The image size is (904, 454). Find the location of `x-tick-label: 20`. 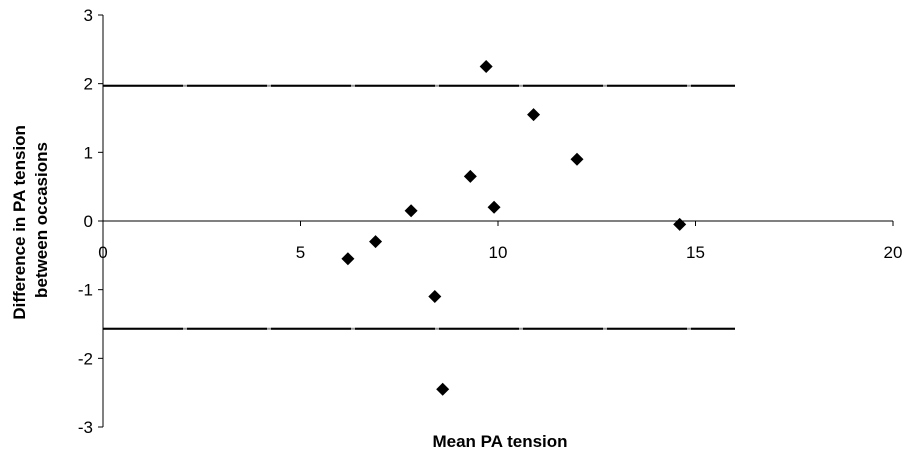

x-tick-label: 20 is located at coordinates (893, 252).